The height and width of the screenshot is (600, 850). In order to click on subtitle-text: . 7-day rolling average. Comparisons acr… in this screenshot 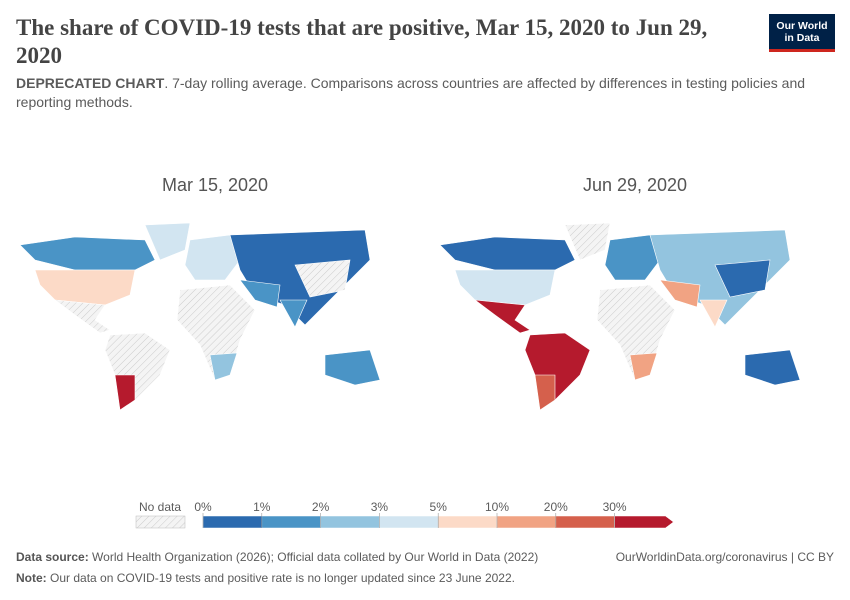, I will do `click(411, 92)`.